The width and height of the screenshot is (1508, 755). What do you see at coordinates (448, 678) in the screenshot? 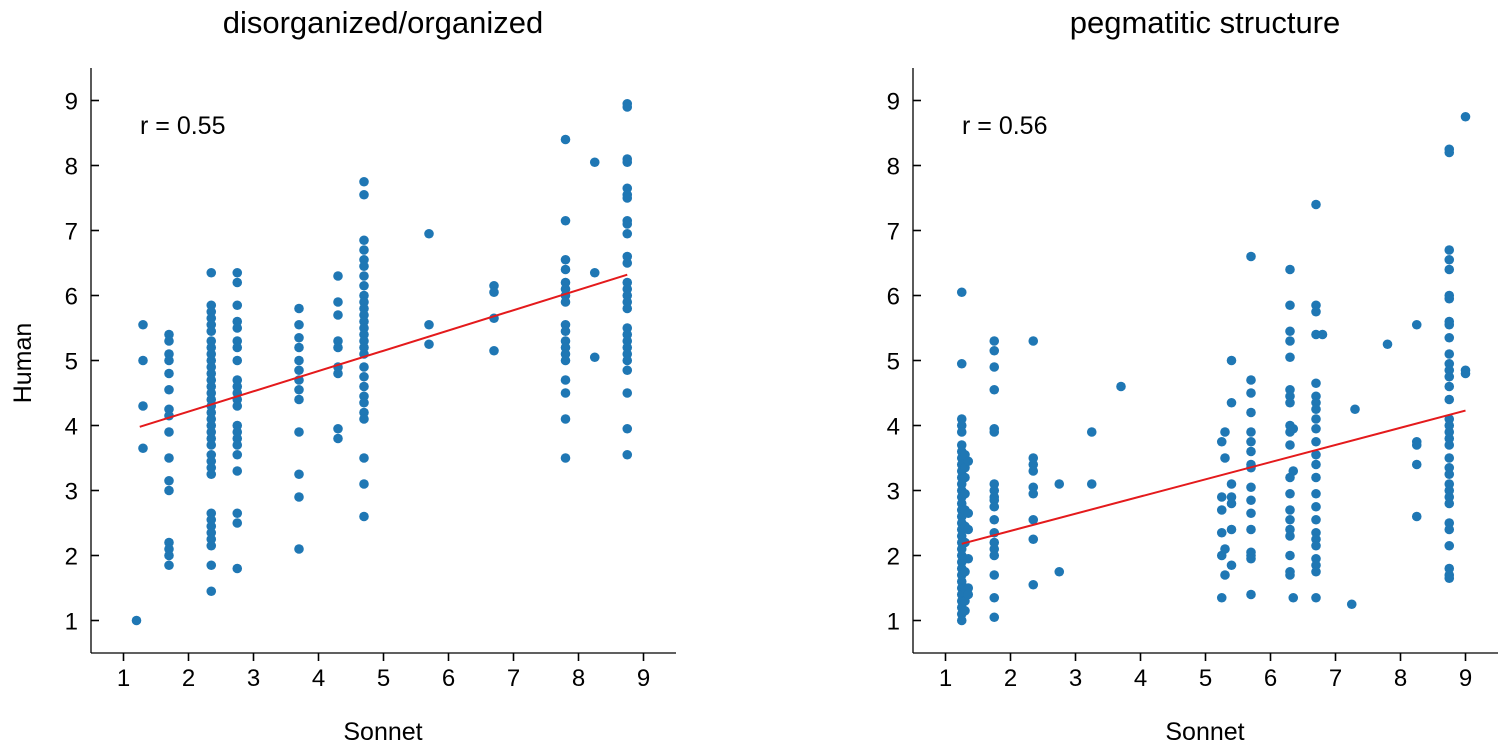
I see `x-tick-label: 6` at bounding box center [448, 678].